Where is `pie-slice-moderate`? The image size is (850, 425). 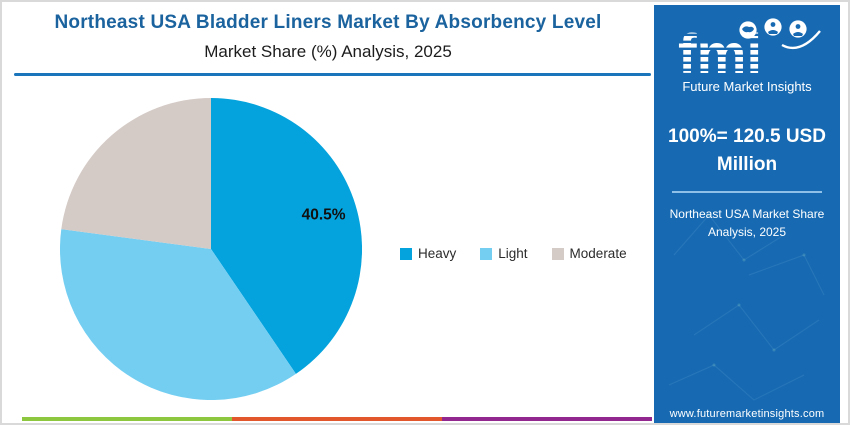
pie-slice-moderate is located at coordinates (136, 173).